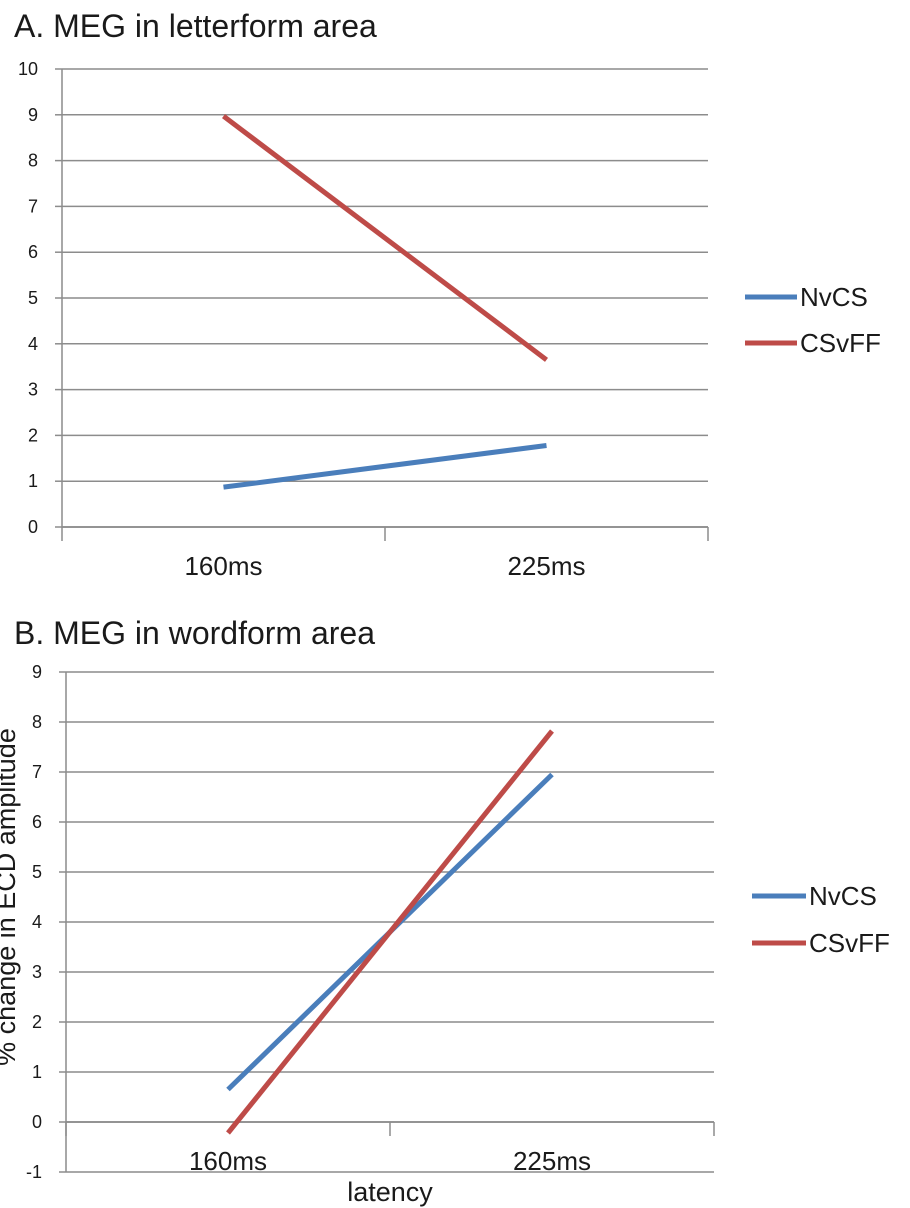  I want to click on y-tick-label: 10, so click(28, 69).